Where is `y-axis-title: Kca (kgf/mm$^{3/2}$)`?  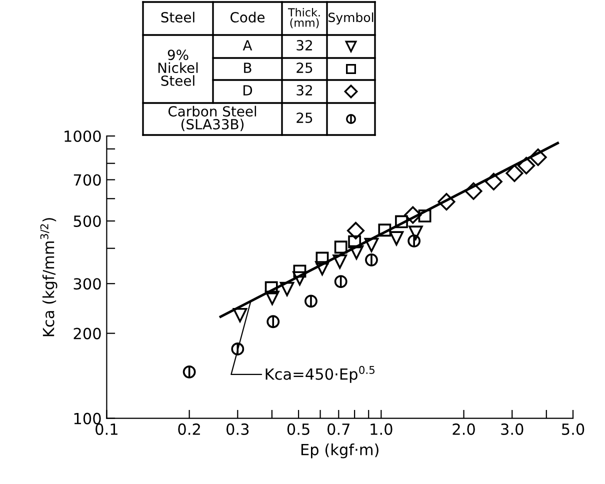
y-axis-title: Kca (kgf/mm$^{3/2}$) is located at coordinates (49, 277).